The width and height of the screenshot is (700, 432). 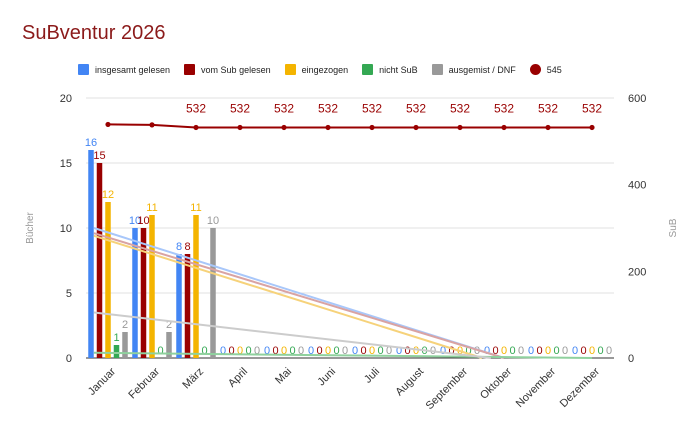 I want to click on data-label: 15, so click(x=99, y=156).